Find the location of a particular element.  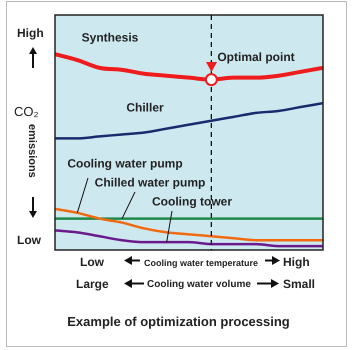

text: Example of optimization processing is located at coordinates (178, 321).